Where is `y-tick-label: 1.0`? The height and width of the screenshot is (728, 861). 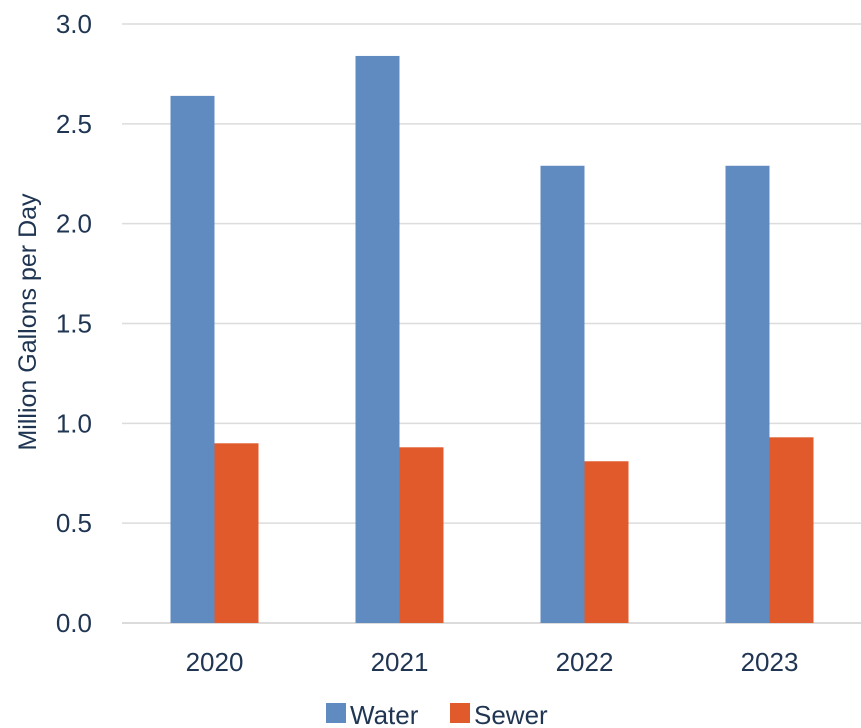 y-tick-label: 1.0 is located at coordinates (74, 423).